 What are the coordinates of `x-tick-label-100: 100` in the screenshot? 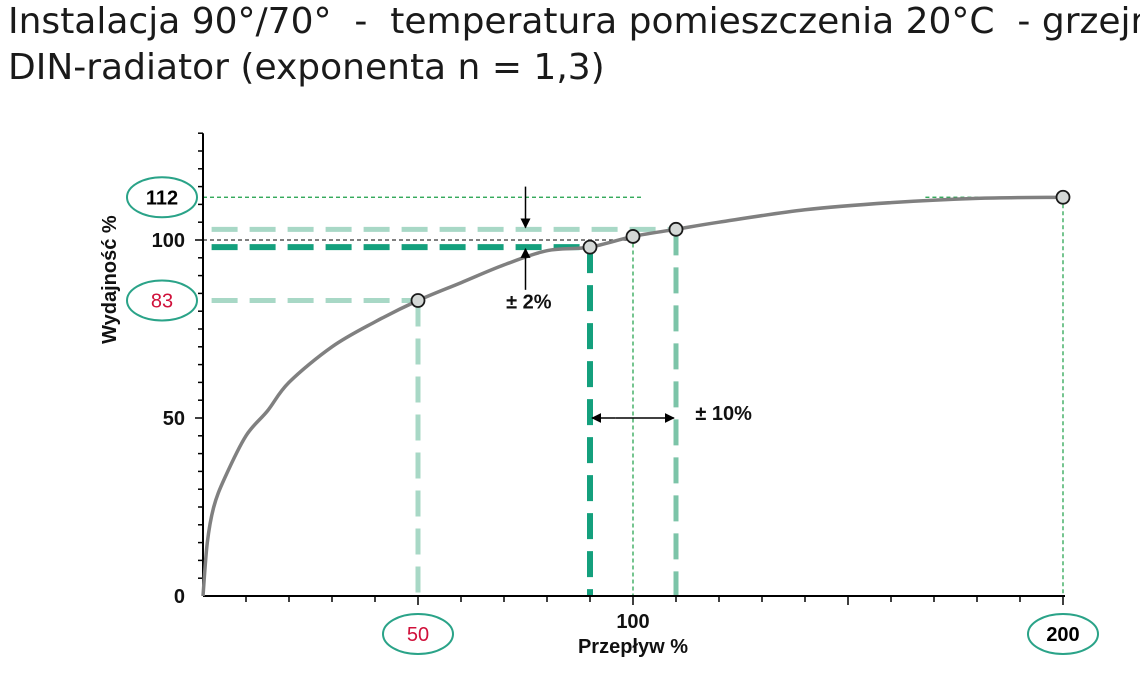 It's located at (632, 622).